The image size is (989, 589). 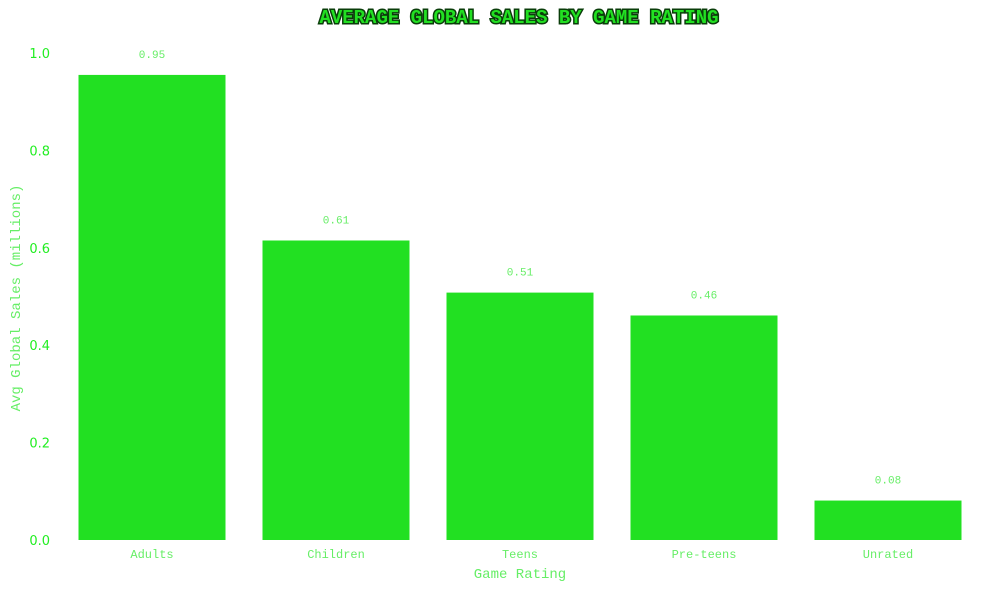 What do you see at coordinates (336, 221) in the screenshot?
I see `data-label: 0.61` at bounding box center [336, 221].